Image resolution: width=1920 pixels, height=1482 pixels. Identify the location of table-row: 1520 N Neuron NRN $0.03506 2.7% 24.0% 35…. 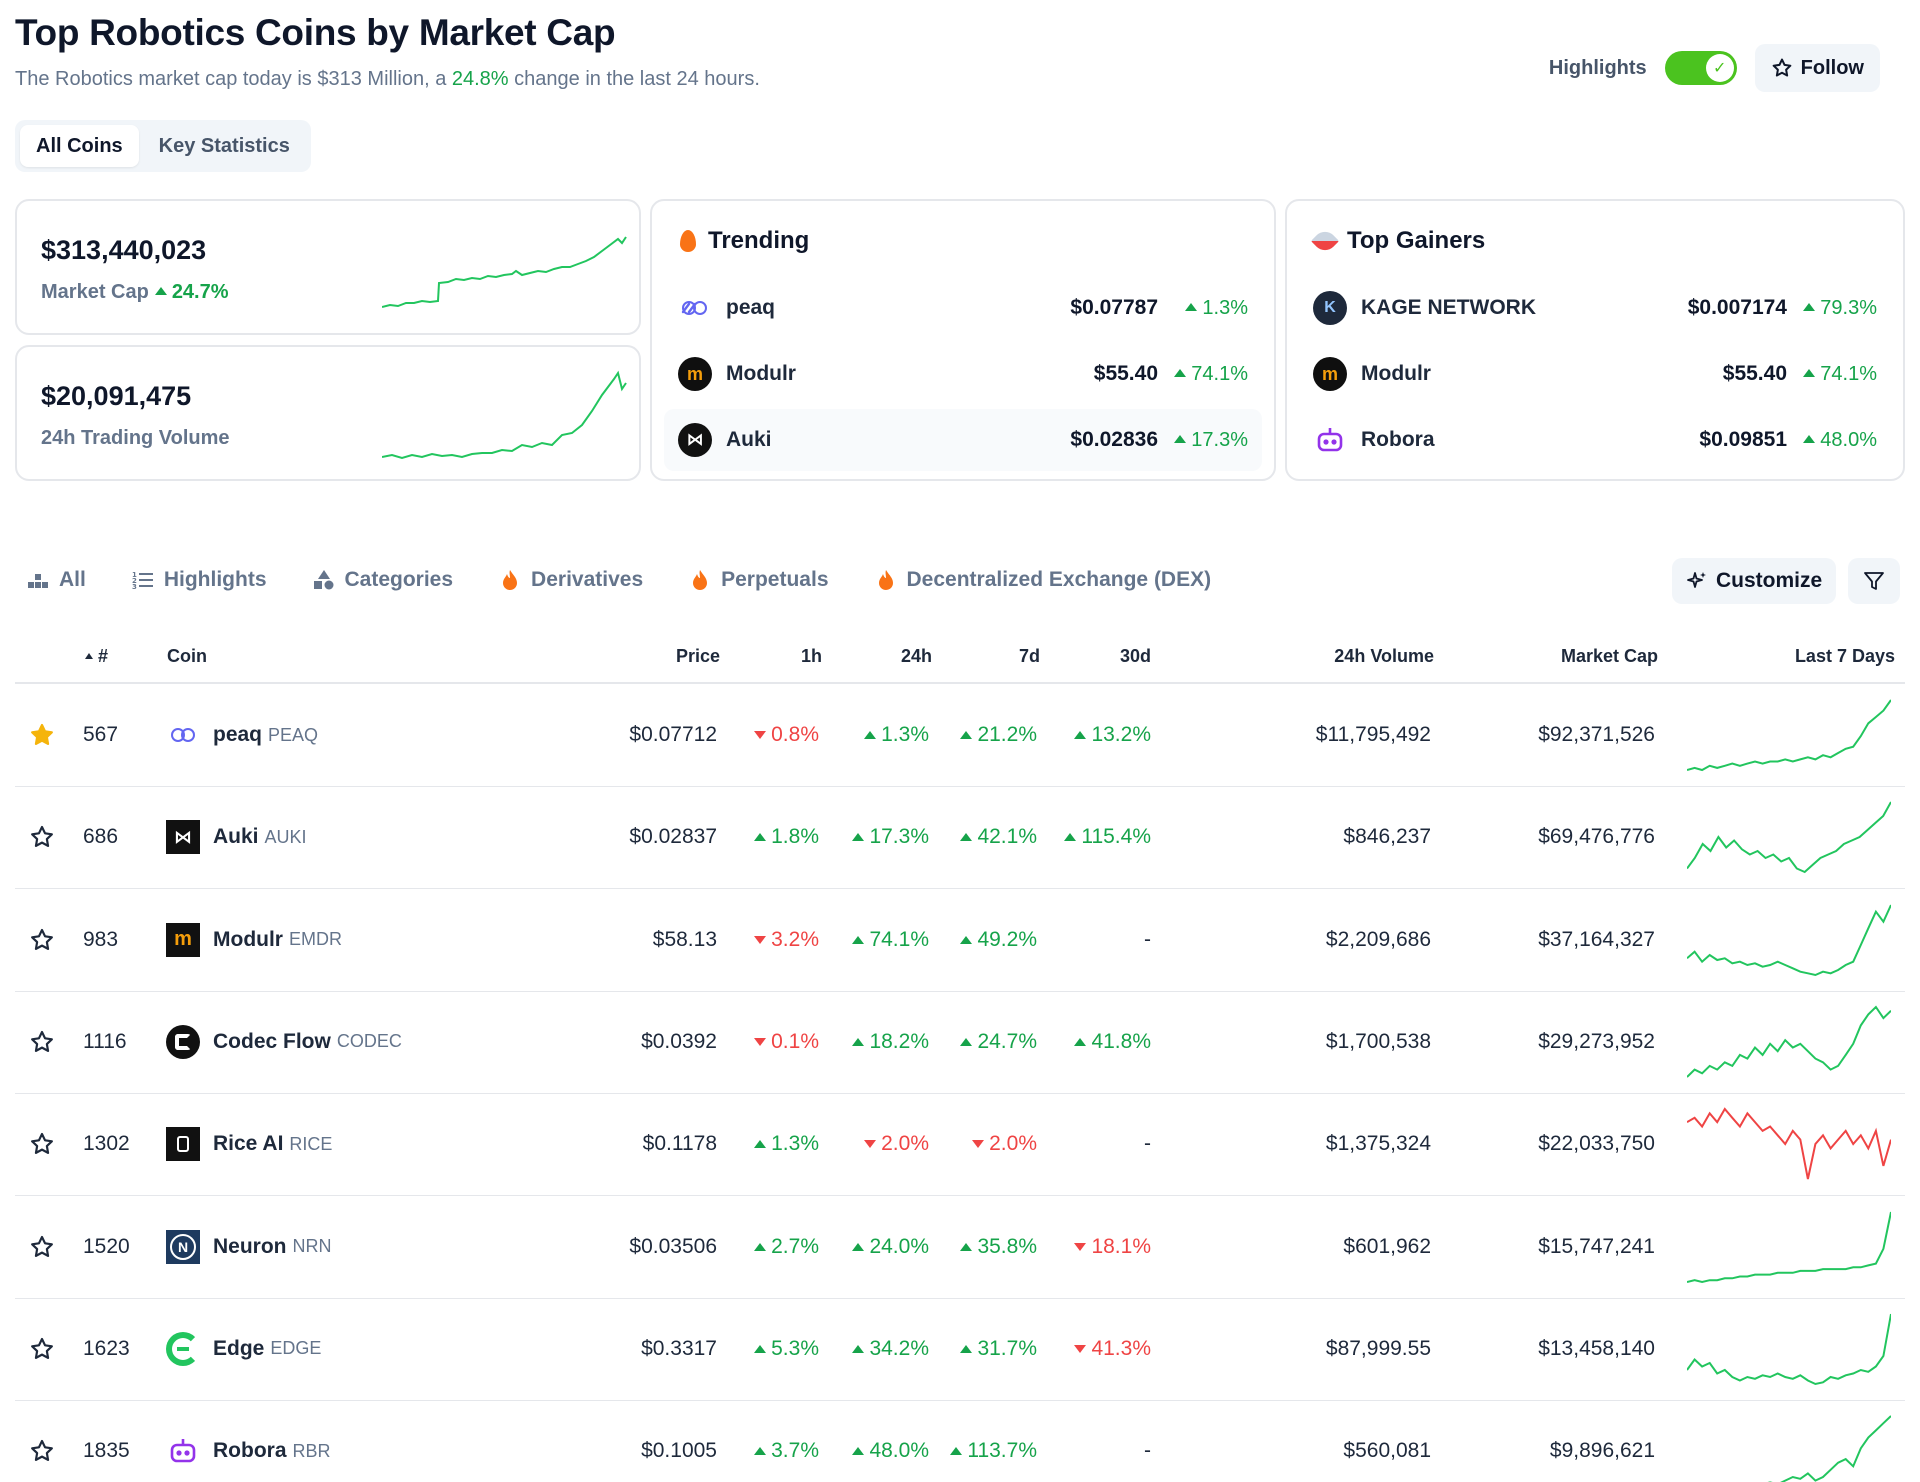
(960, 1248).